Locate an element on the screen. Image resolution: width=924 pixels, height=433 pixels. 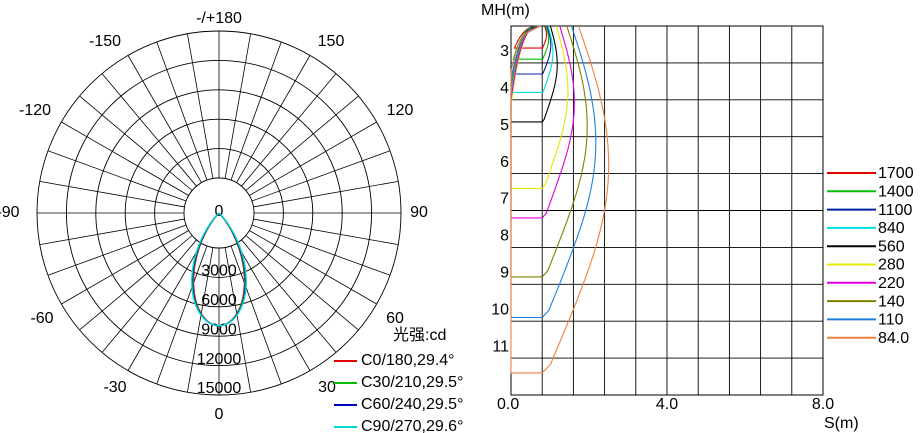
polar-angle-label: -60 is located at coordinates (41, 318).